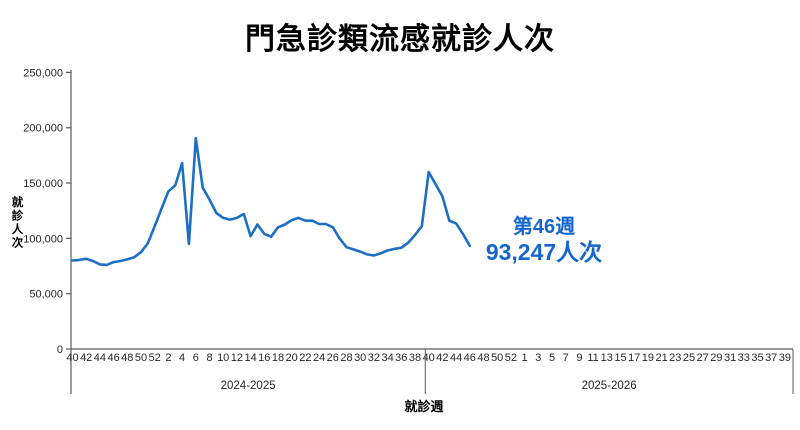  I want to click on x-tick-label: 39, so click(785, 358).